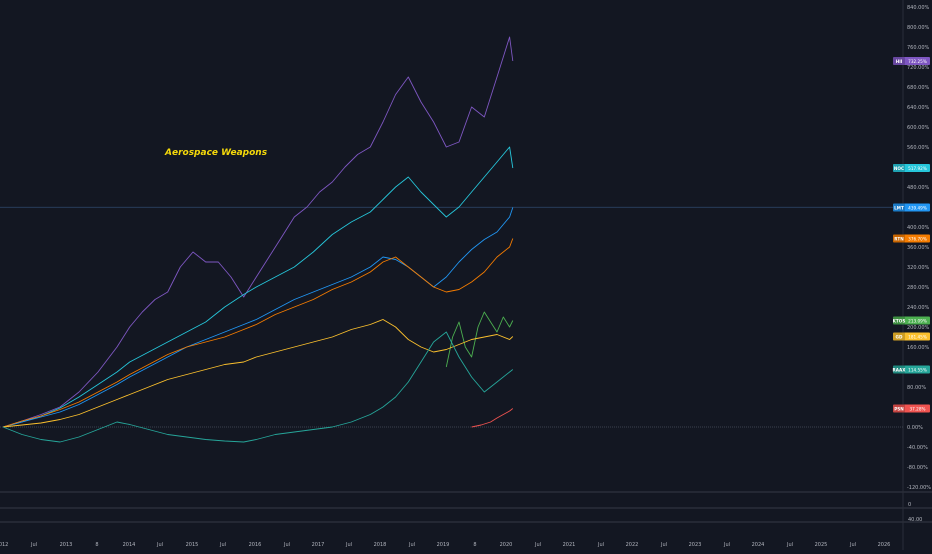  I want to click on y-tick-label: 160.00%, so click(918, 348).